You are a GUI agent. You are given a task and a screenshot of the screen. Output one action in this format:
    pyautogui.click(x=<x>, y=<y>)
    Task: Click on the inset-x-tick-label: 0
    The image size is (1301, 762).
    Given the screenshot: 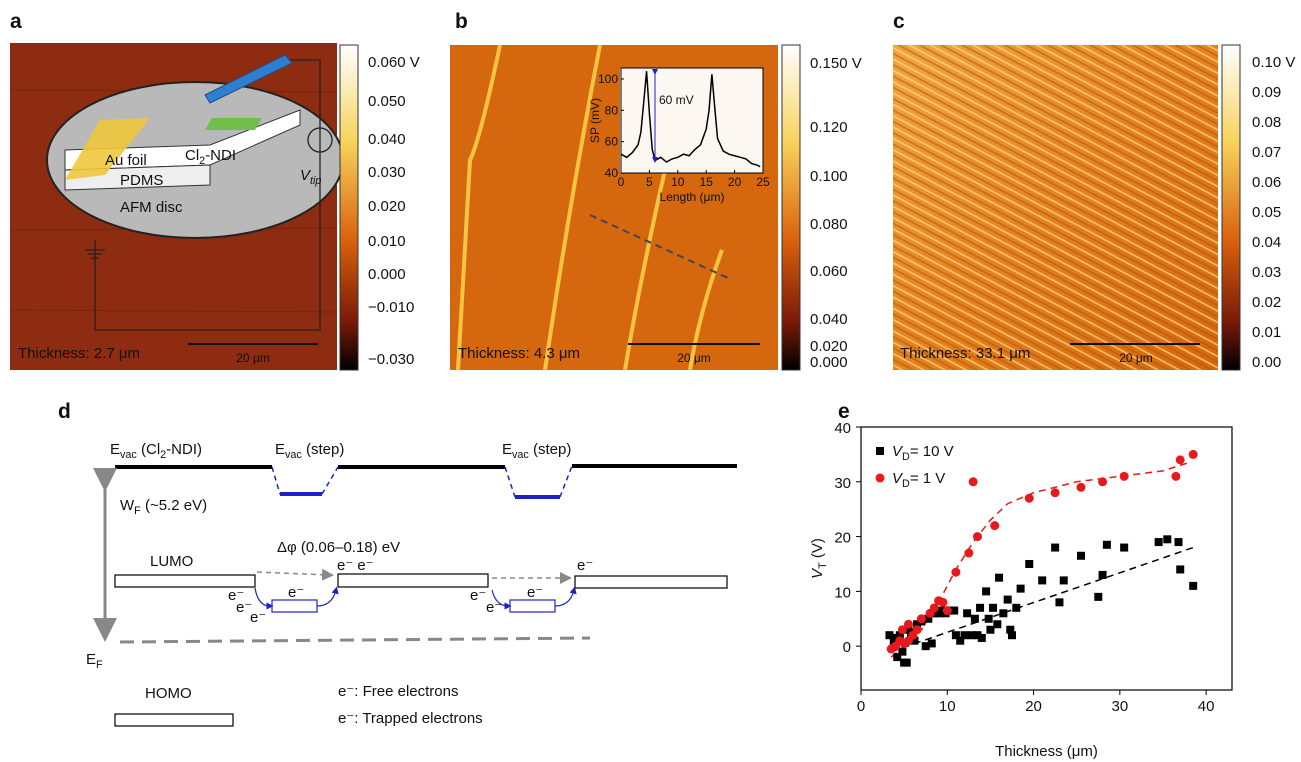 What is the action you would take?
    pyautogui.click(x=621, y=182)
    